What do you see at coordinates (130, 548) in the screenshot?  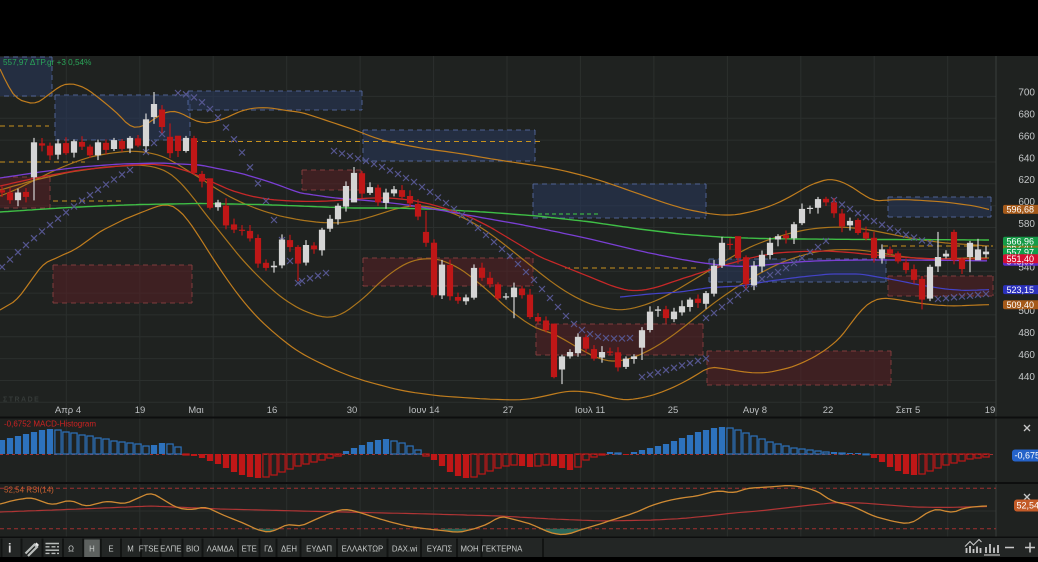 I see `svg-text: Μ` at bounding box center [130, 548].